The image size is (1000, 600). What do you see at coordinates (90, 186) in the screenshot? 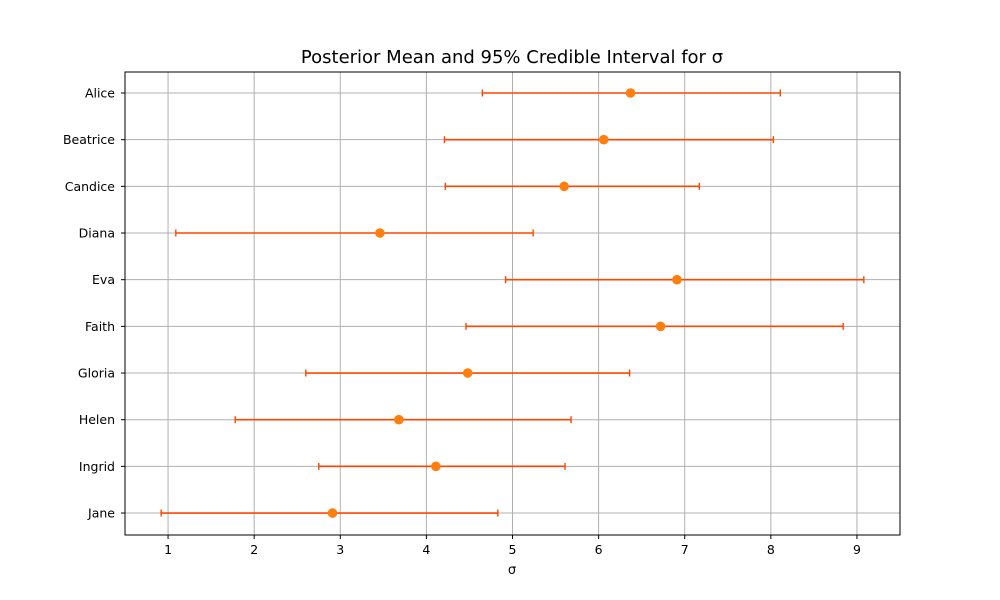
I see `y-tick-label: Candice` at bounding box center [90, 186].